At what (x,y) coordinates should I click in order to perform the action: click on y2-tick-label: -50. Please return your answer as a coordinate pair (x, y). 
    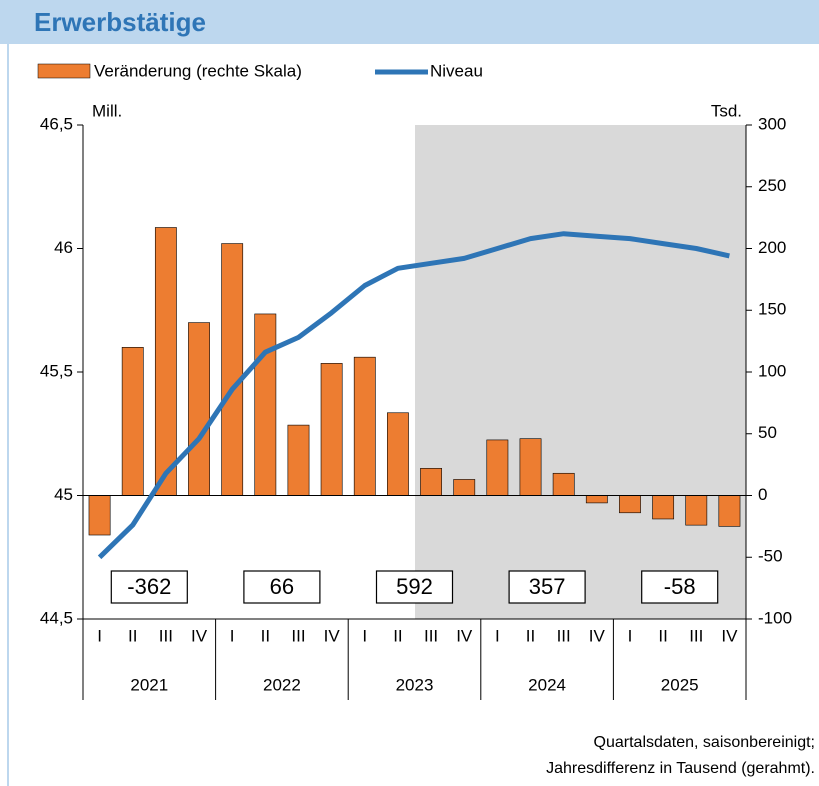
    Looking at the image, I should click on (770, 556).